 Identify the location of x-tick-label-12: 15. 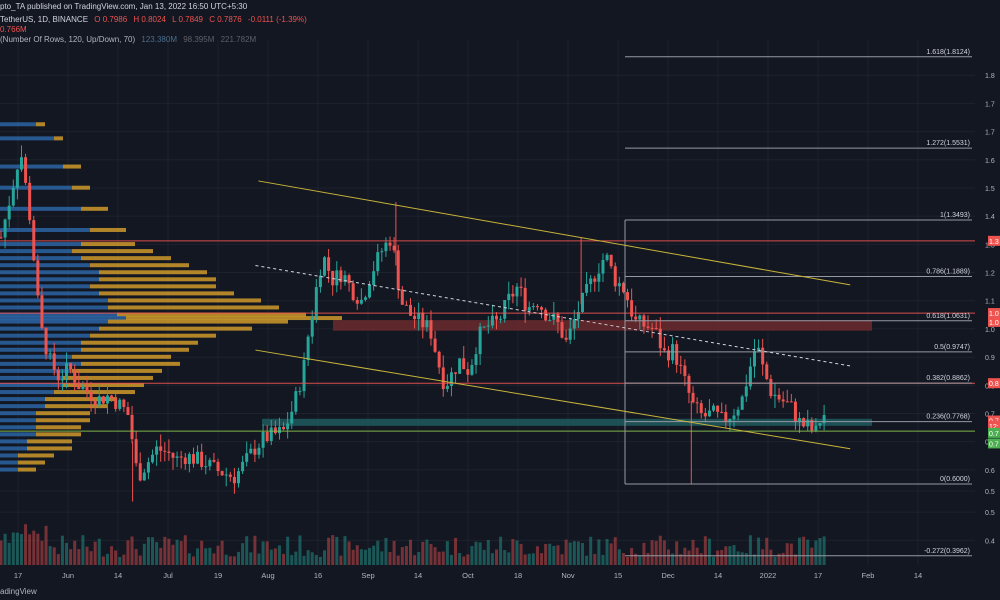
(618, 575).